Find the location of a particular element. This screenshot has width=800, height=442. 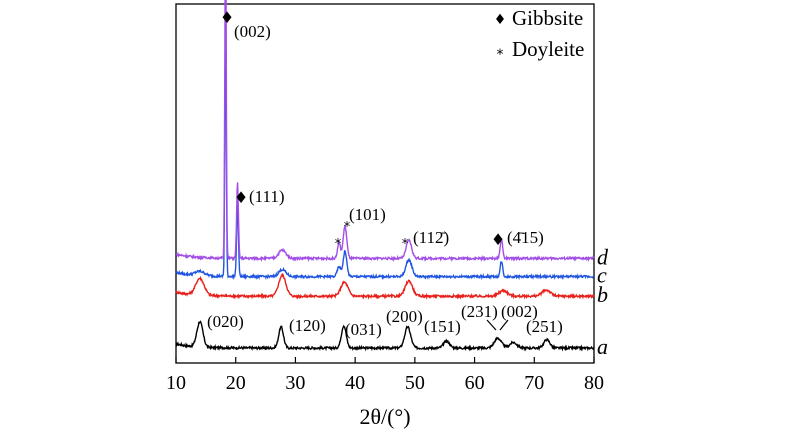

x-axis-ticks is located at coordinates (385, 360).